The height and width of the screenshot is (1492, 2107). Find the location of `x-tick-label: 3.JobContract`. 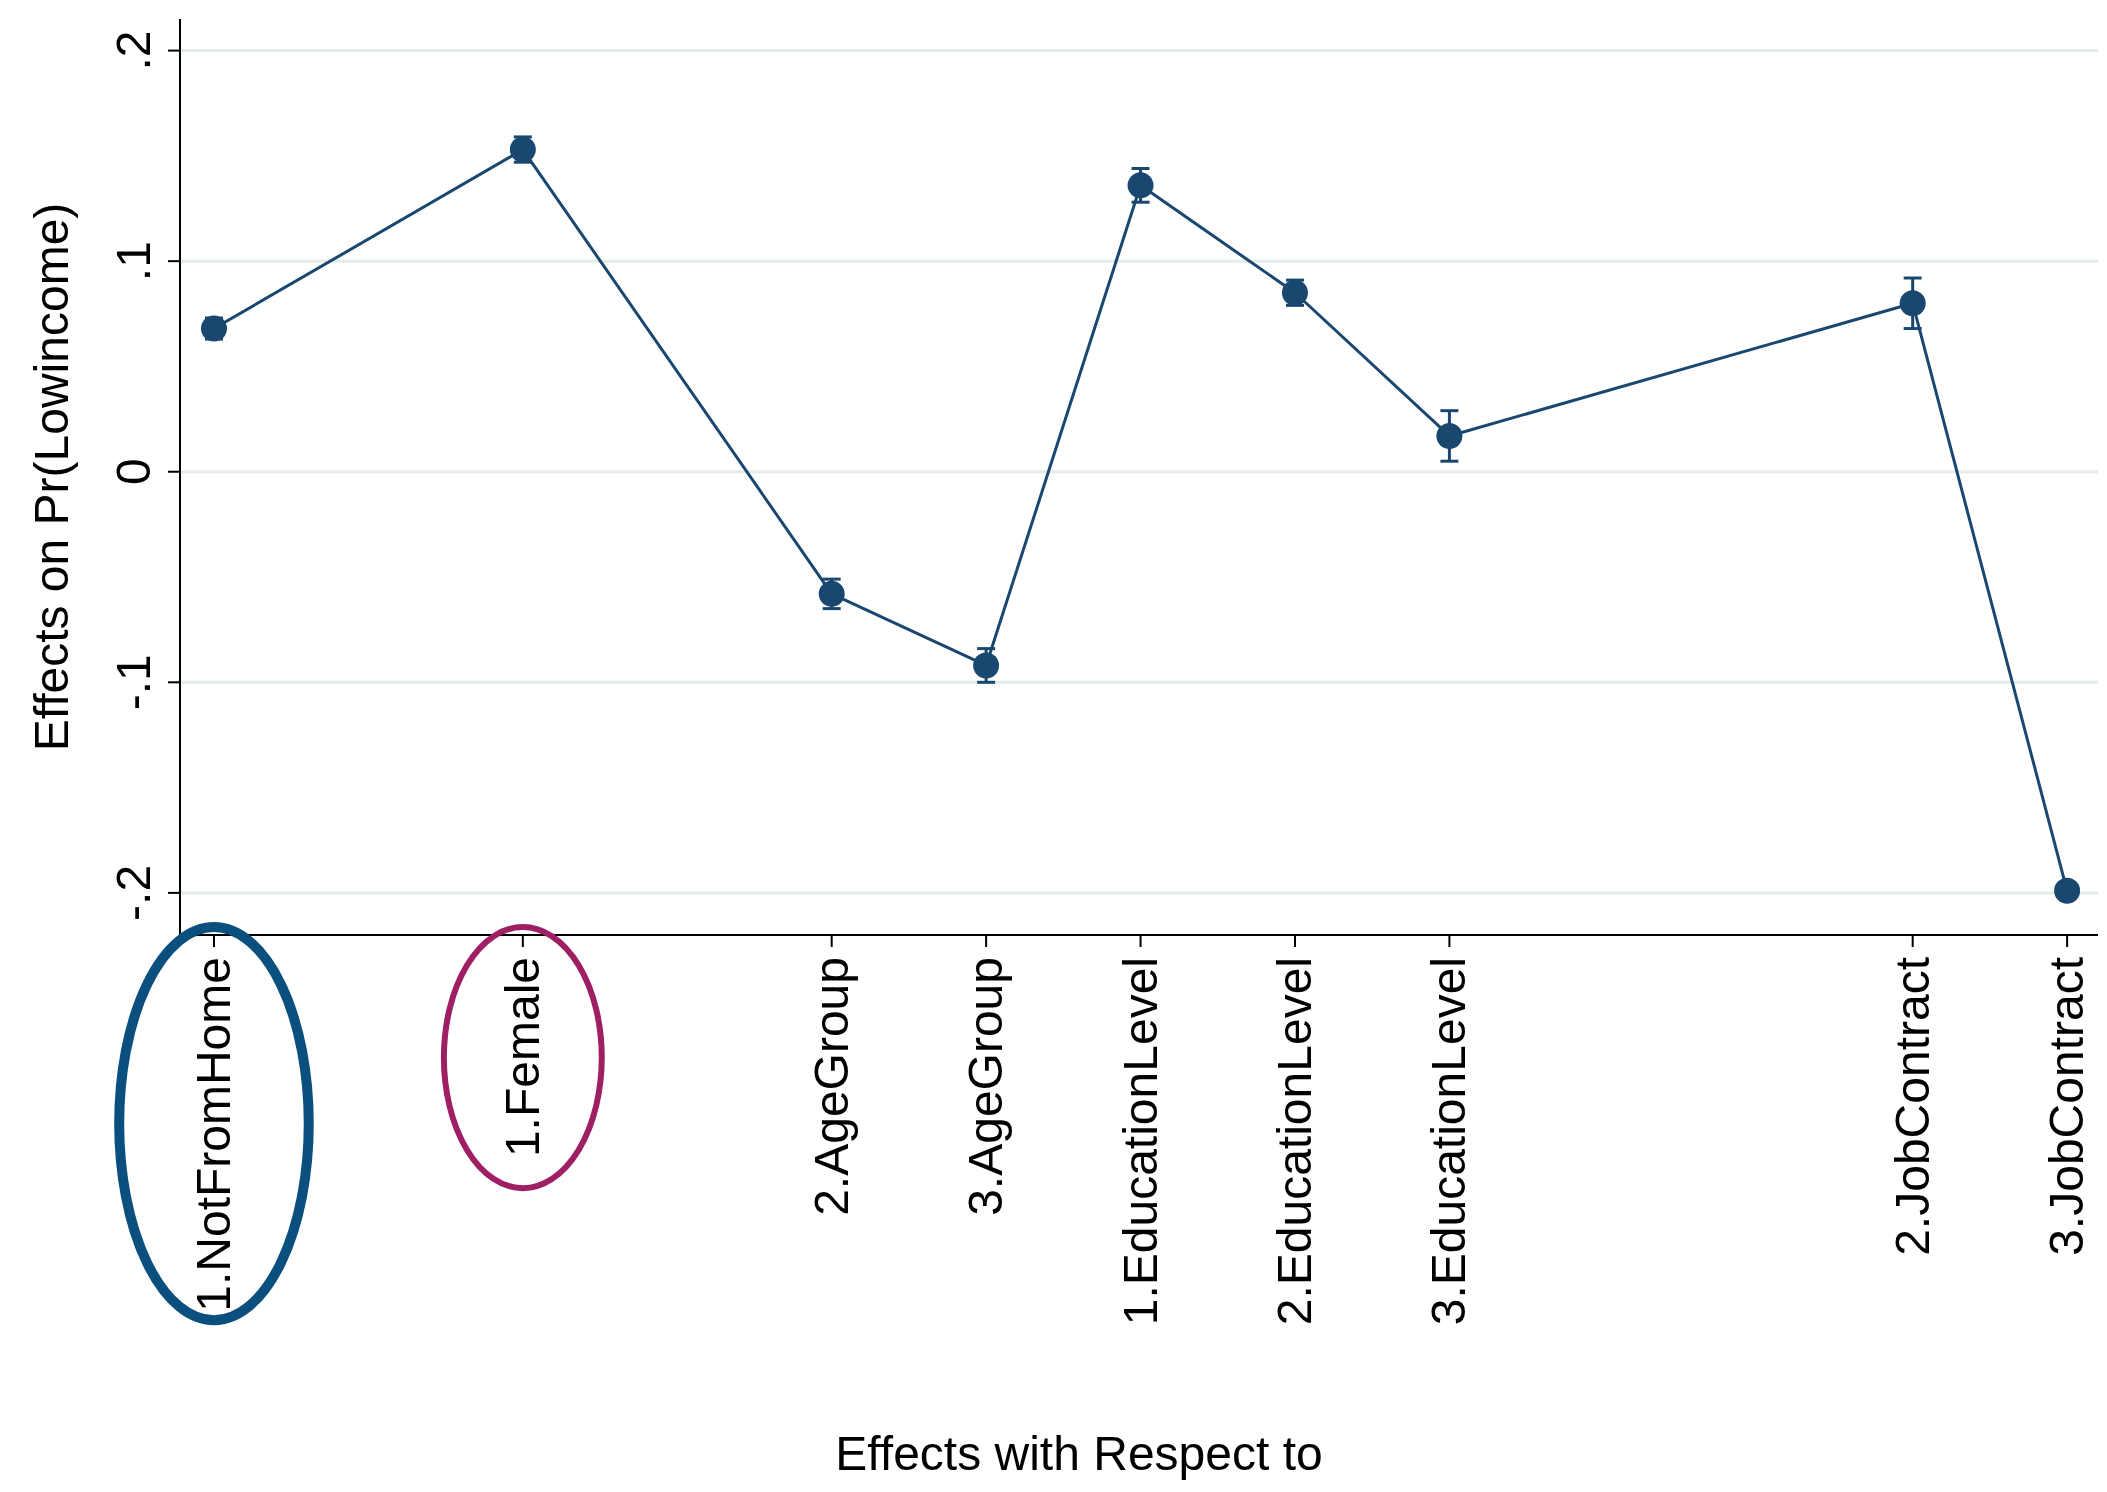

x-tick-label: 3.JobContract is located at coordinates (2067, 1106).